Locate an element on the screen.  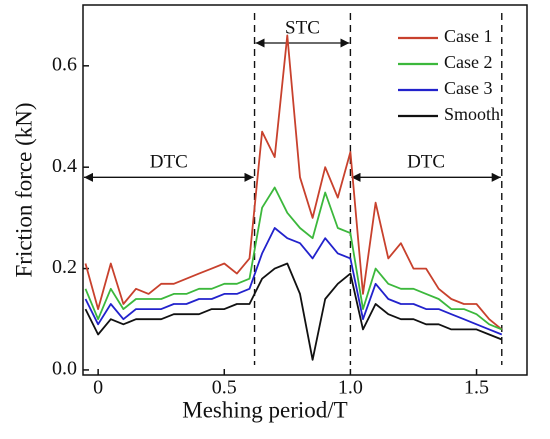
y-tick-label: 0.0 is located at coordinates (64, 369).